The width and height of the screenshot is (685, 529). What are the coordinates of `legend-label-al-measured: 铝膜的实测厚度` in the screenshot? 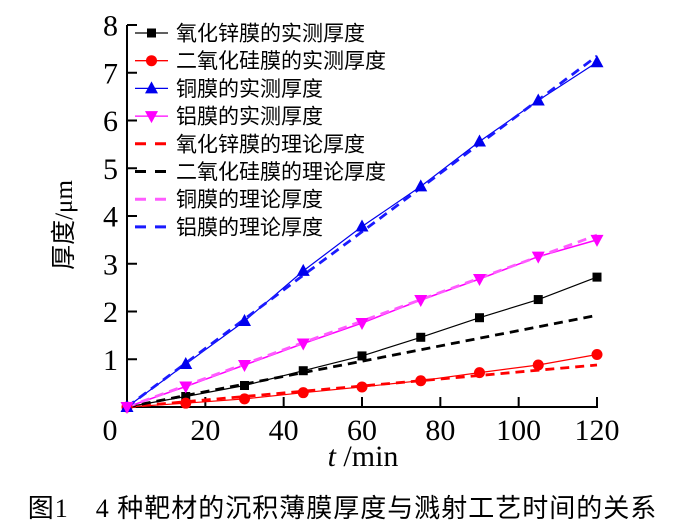 It's located at (249, 117).